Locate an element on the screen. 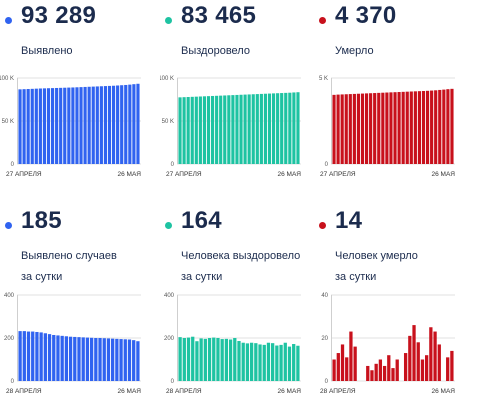 Image resolution: width=477 pixels, height=402 pixels. y-tick-label: 5 K is located at coordinates (323, 79).